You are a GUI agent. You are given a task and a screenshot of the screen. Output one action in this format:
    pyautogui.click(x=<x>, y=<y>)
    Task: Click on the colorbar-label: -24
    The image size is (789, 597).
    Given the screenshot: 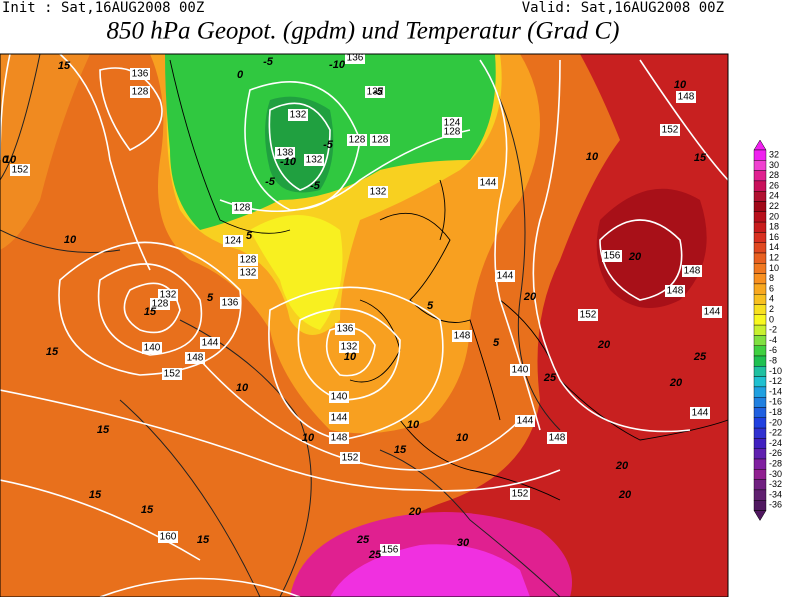 What is the action you would take?
    pyautogui.click(x=775, y=443)
    